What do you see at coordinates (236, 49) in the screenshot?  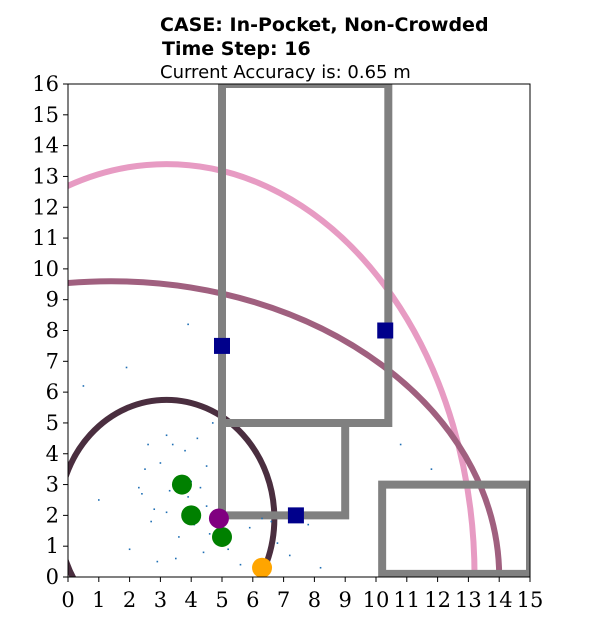 I see `time-step-title: Time Step: 16` at bounding box center [236, 49].